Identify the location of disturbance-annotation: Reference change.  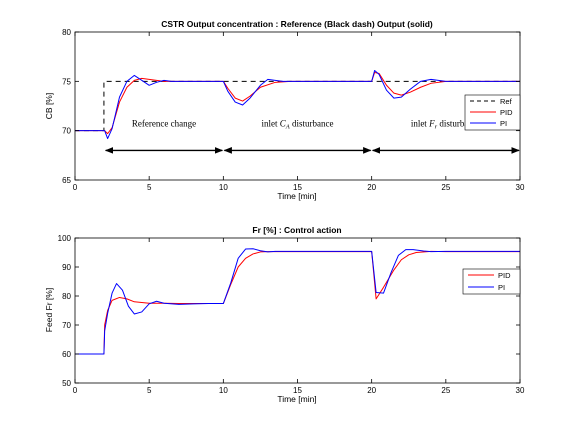
(164, 124).